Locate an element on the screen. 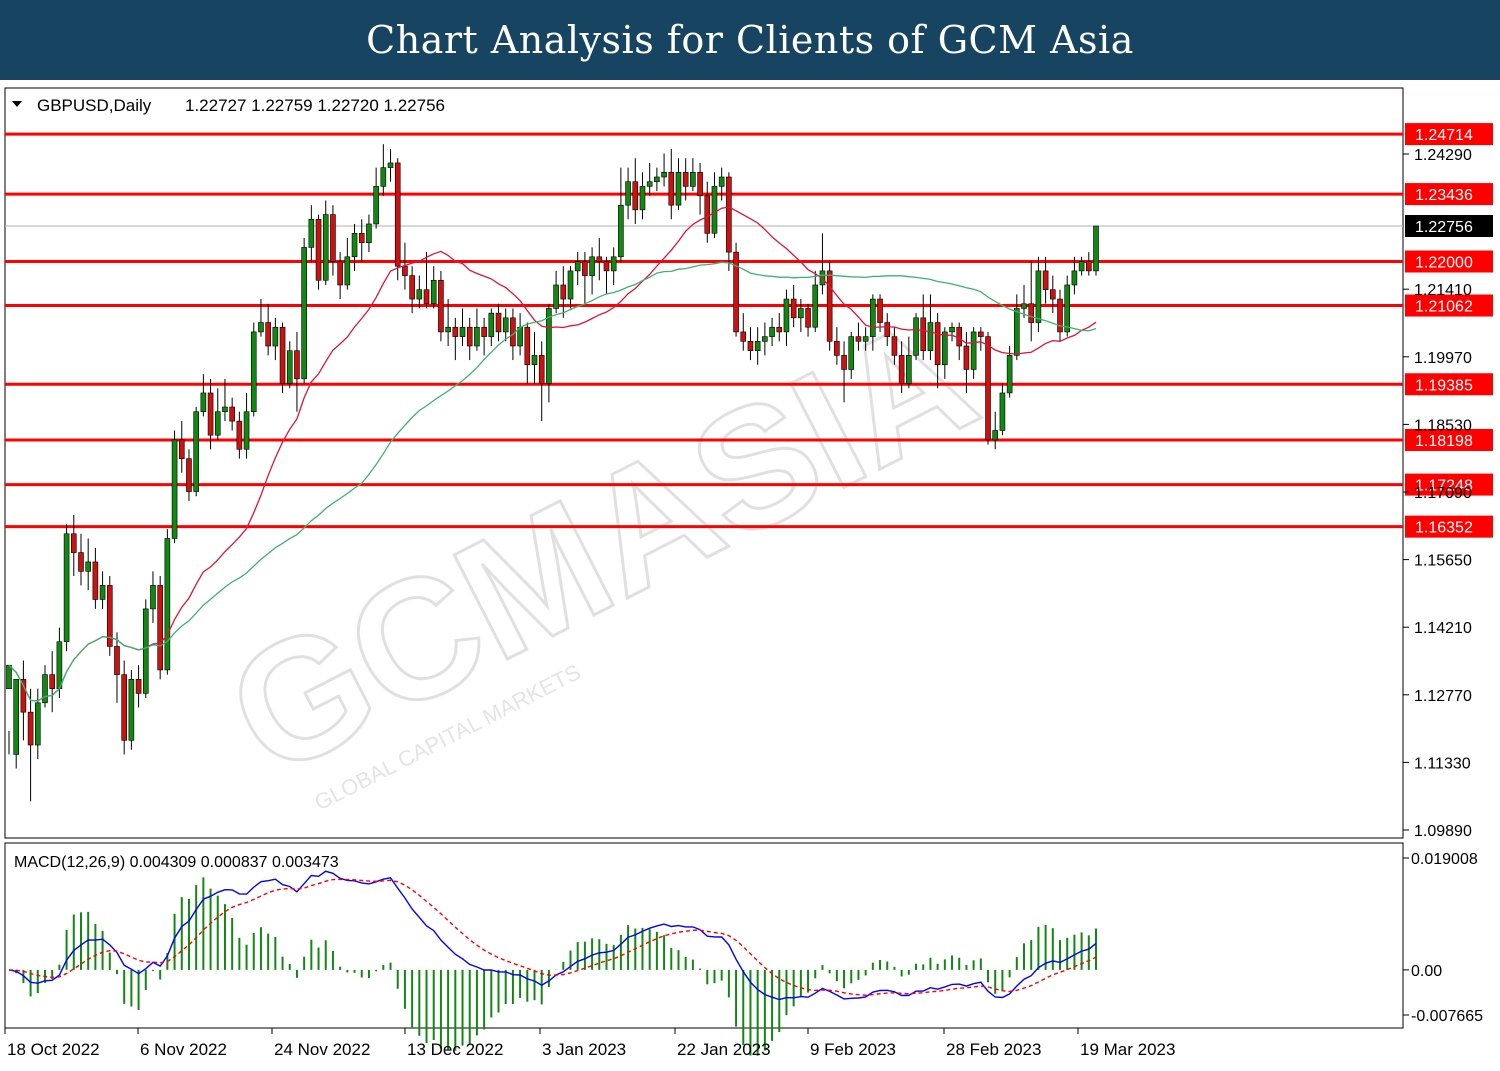 This screenshot has height=1071, width=1500. price-tick-label: 1.12770 is located at coordinates (1443, 696).